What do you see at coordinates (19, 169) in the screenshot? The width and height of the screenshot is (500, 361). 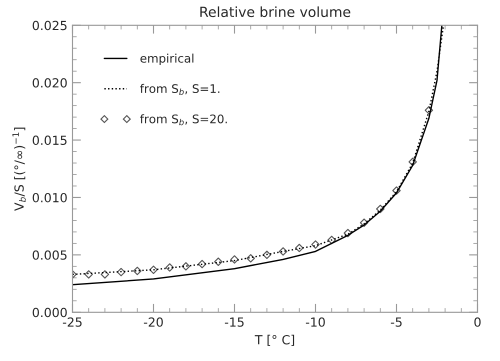 I see `y-axis-title: V$_{b}$/S [(°/∞)$^{−1}$]` at bounding box center [19, 169].